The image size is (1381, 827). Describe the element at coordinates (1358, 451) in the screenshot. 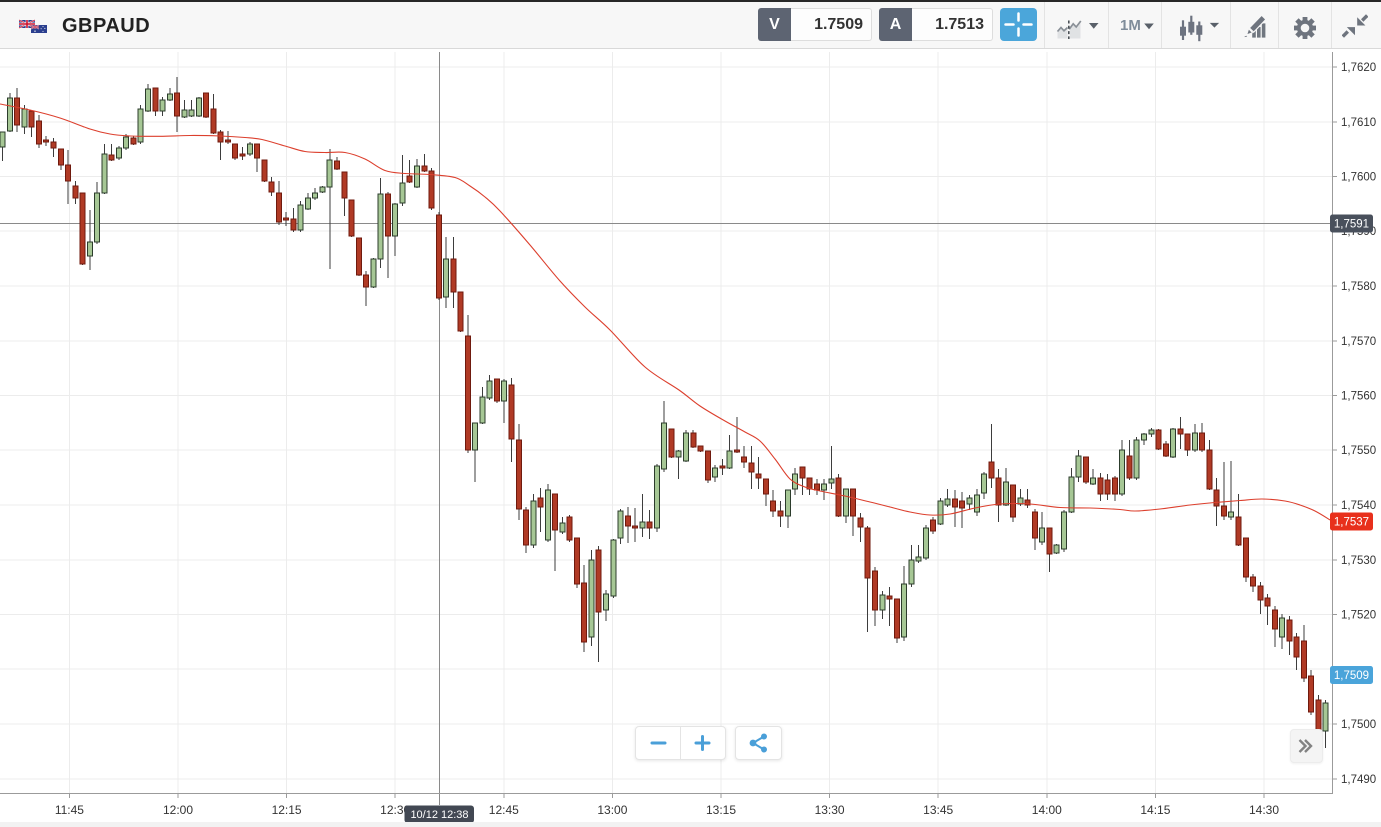

I see `svg-text: 1,7550` at that location.